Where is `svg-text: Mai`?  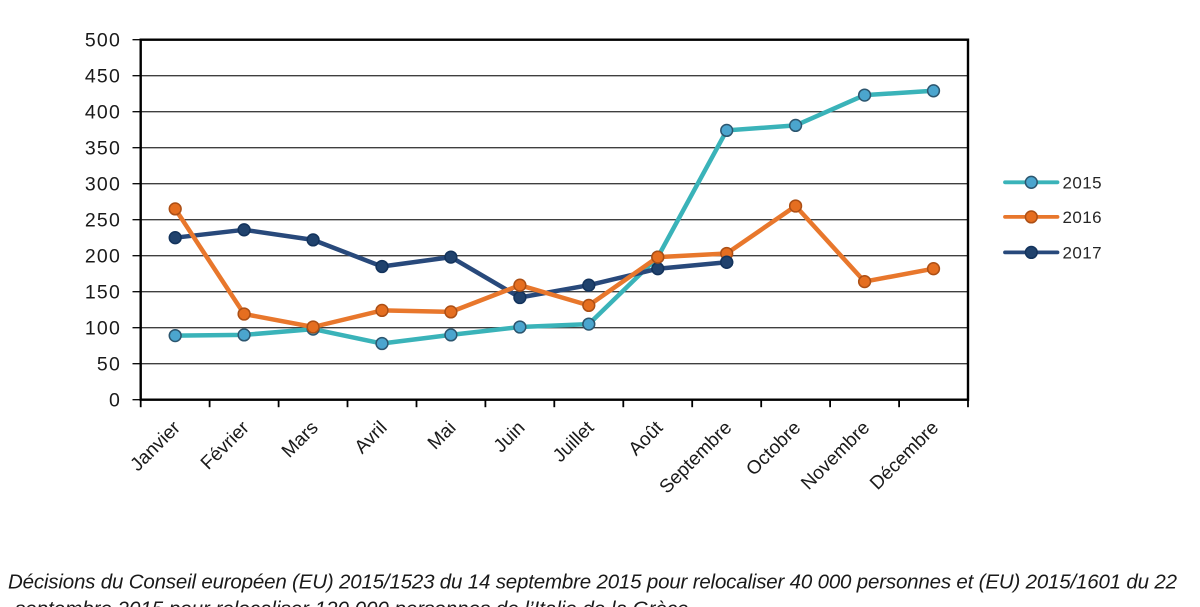
svg-text: Mai is located at coordinates (442, 435).